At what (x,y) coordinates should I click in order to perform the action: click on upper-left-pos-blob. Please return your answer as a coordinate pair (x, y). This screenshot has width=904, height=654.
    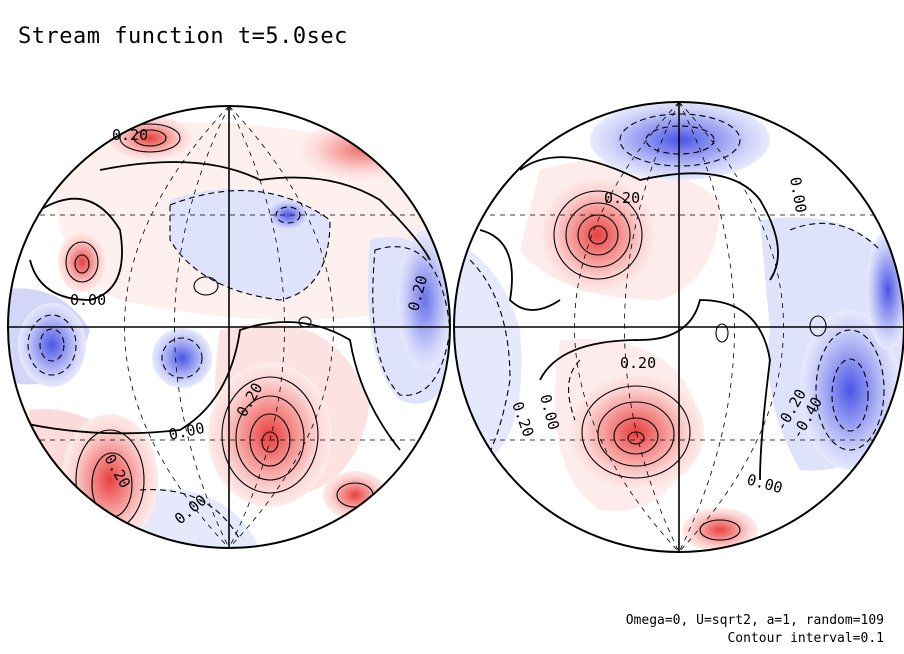
    Looking at the image, I should click on (82, 262).